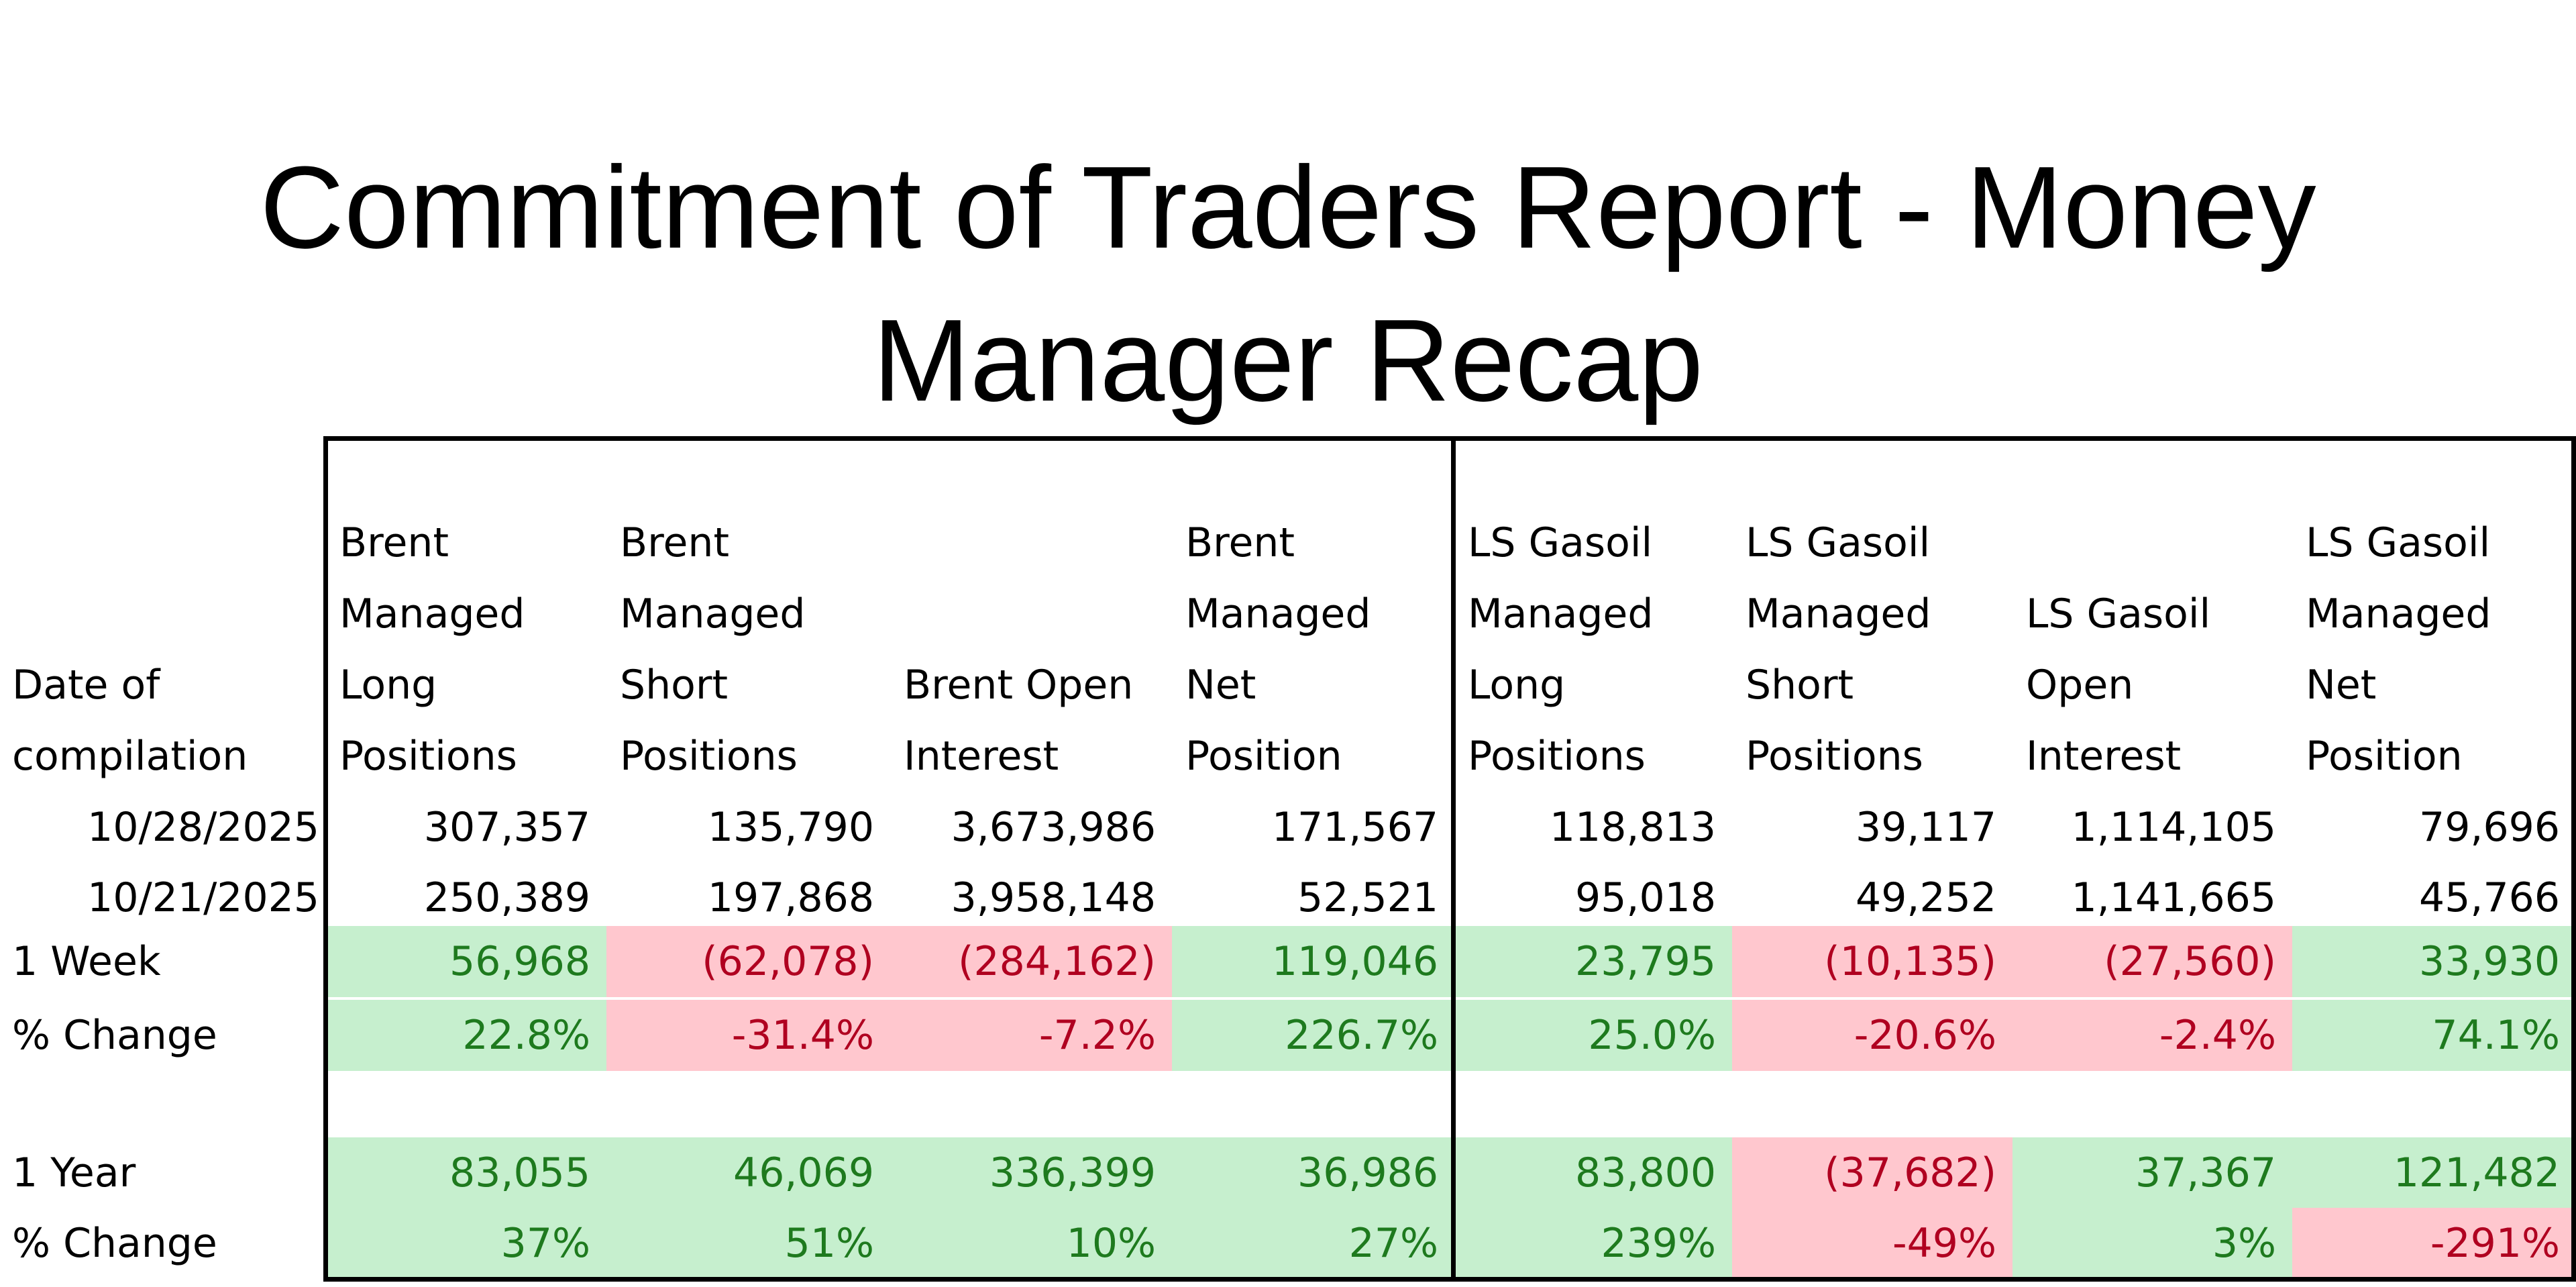 The image size is (2576, 1287). What do you see at coordinates (1019, 685) in the screenshot?
I see `column-header-line: Brent Open` at bounding box center [1019, 685].